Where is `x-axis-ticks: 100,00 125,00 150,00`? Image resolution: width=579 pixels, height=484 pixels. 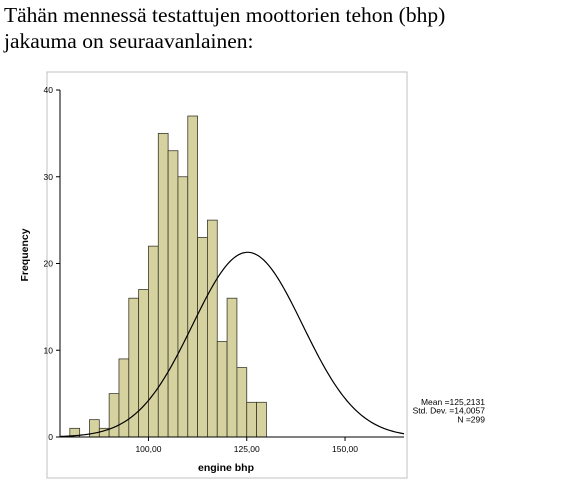
x-axis-ticks: 100,00 125,00 150,00 is located at coordinates (246, 445).